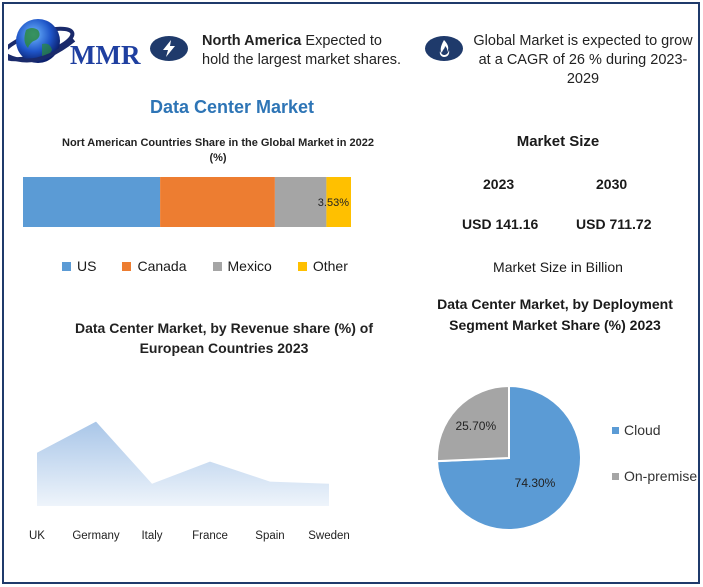 The height and width of the screenshot is (587, 703). I want to click on legend-label: US, so click(87, 266).